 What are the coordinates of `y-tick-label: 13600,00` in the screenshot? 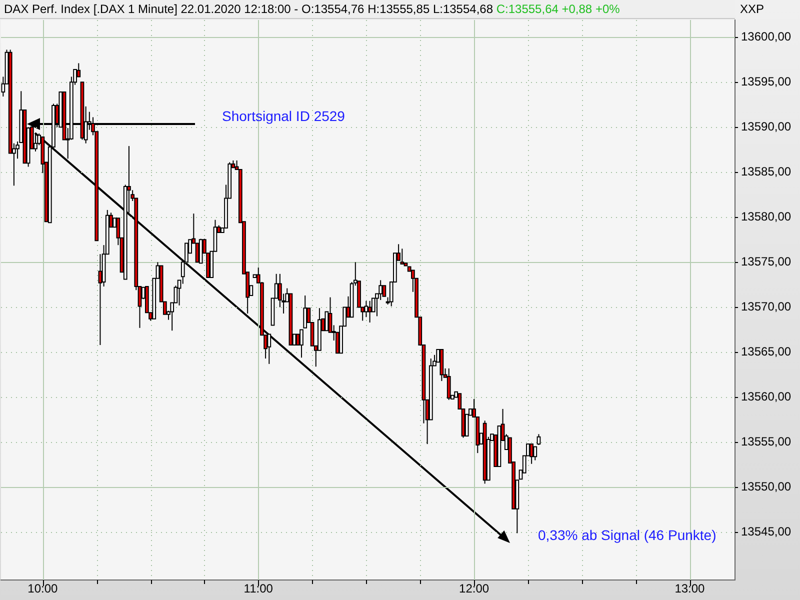 It's located at (766, 36).